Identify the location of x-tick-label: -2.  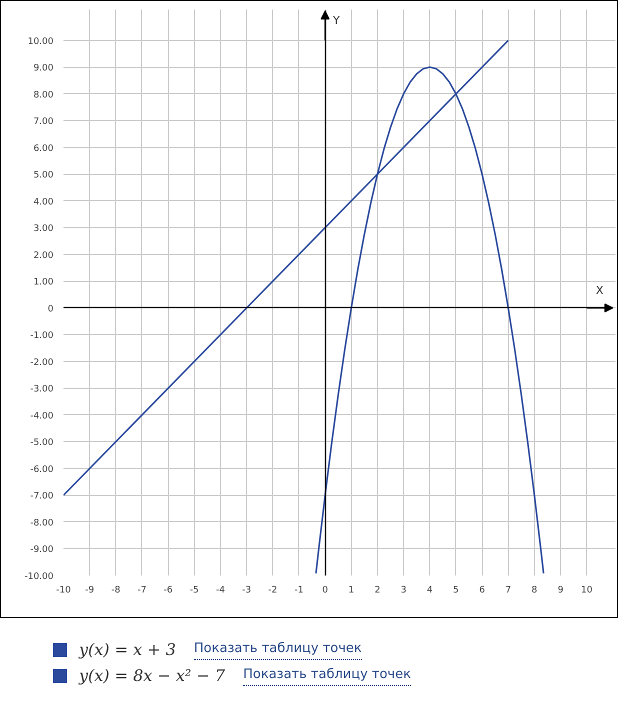
(273, 591).